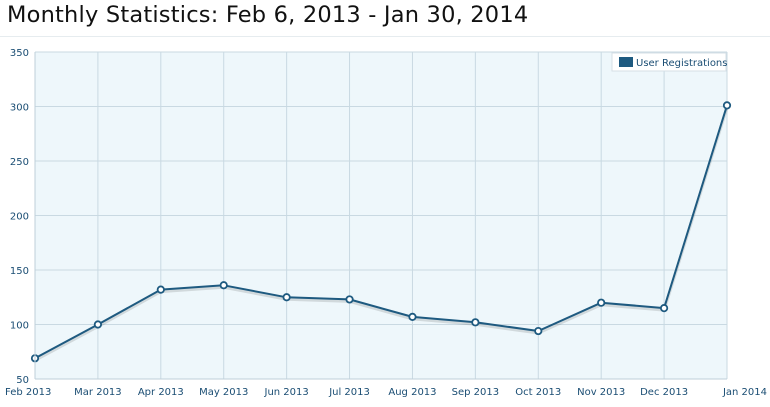 This screenshot has width=770, height=407. What do you see at coordinates (98, 392) in the screenshot?
I see `x-tick-label: Mar 2013` at bounding box center [98, 392].